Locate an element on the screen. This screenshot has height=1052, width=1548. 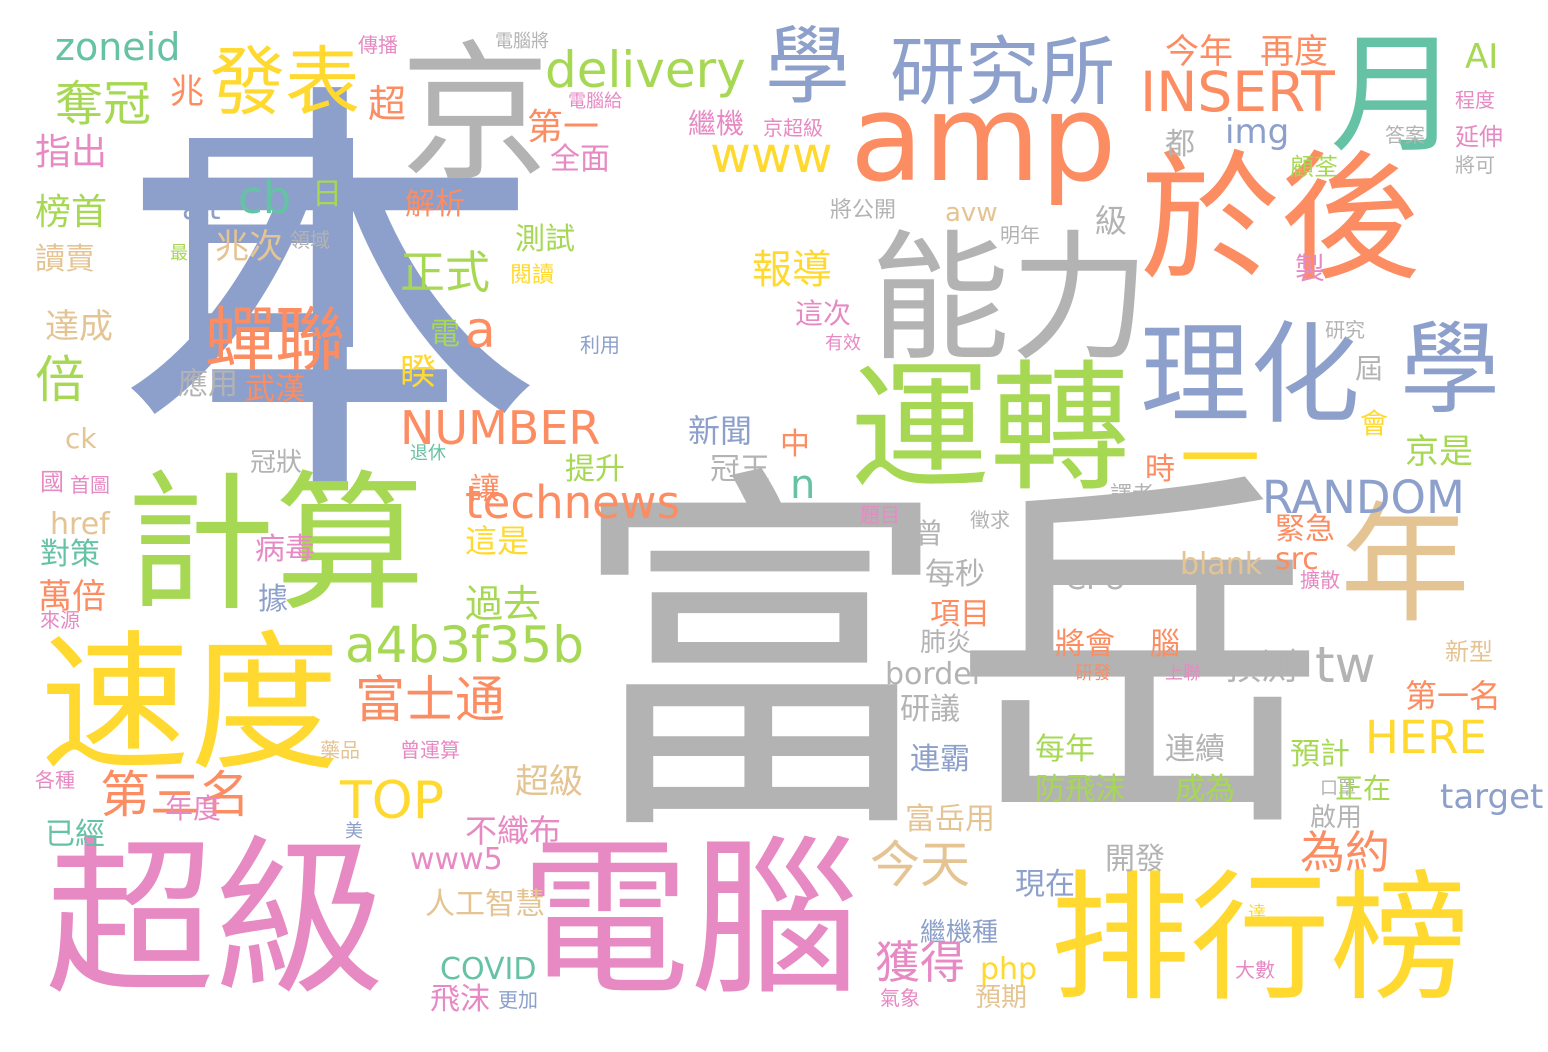
cloud-word-134-cjk: 口罩 is located at coordinates (1338, 788).